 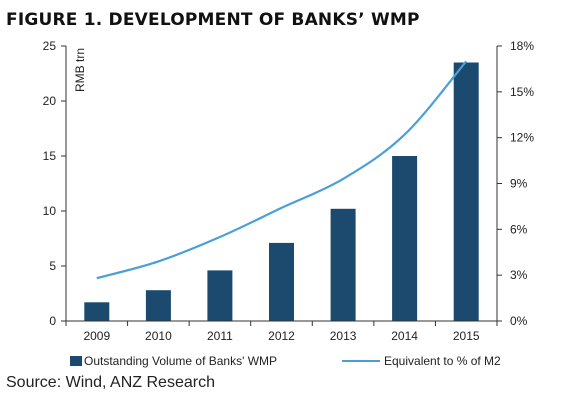 I want to click on x-tick-label-2013: 2013, so click(x=343, y=336).